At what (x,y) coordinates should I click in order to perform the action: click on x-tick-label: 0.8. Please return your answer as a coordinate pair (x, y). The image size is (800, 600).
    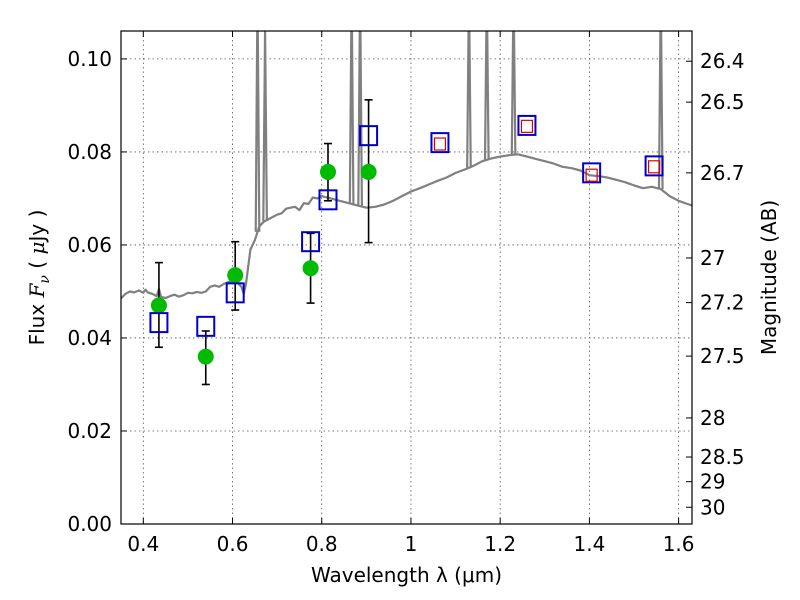
    Looking at the image, I should click on (322, 544).